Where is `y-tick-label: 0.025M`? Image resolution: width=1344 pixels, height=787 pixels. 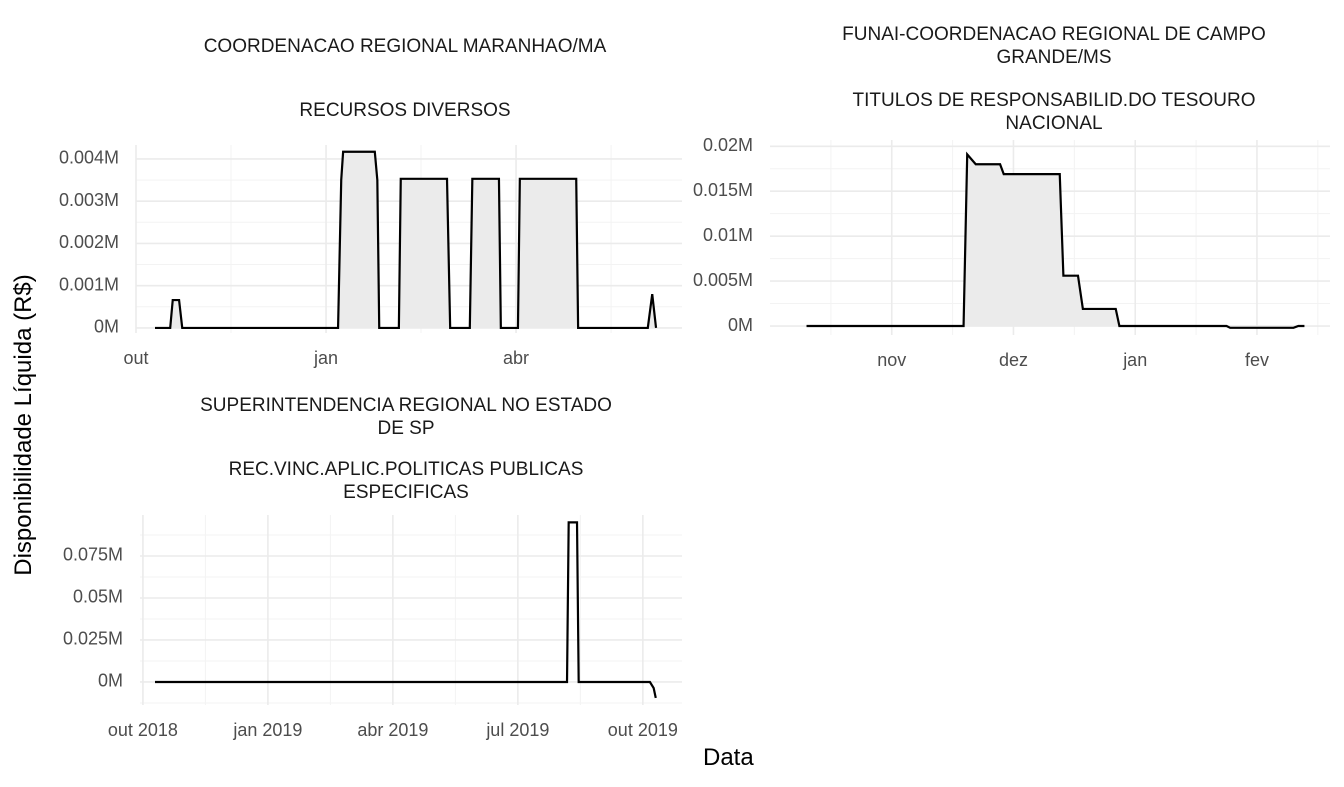
y-tick-label: 0.025M is located at coordinates (93, 639).